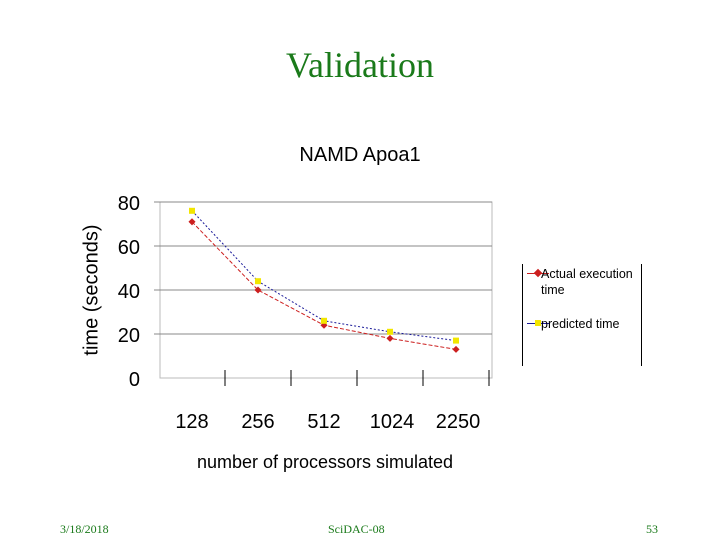 The width and height of the screenshot is (720, 540). What do you see at coordinates (257, 422) in the screenshot?
I see `x-tick-label: 256` at bounding box center [257, 422].